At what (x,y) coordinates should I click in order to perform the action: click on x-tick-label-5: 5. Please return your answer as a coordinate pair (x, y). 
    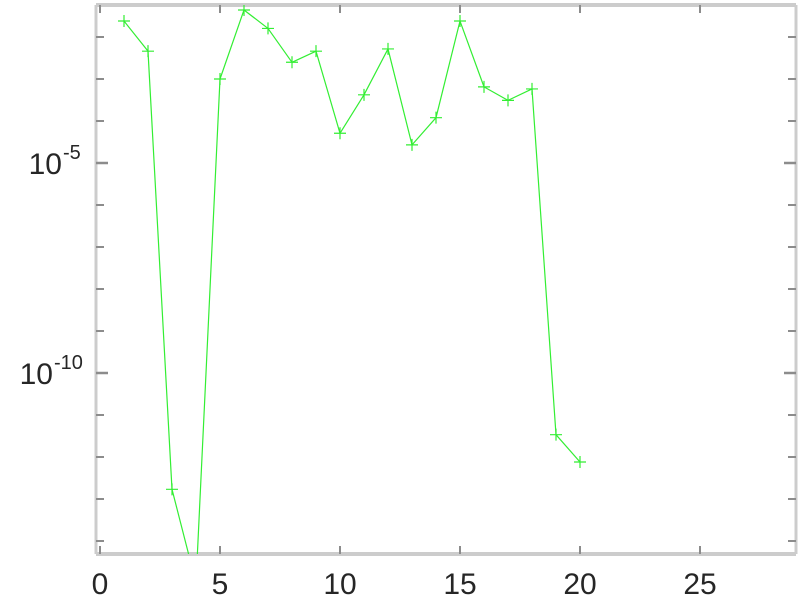
    Looking at the image, I should click on (220, 584).